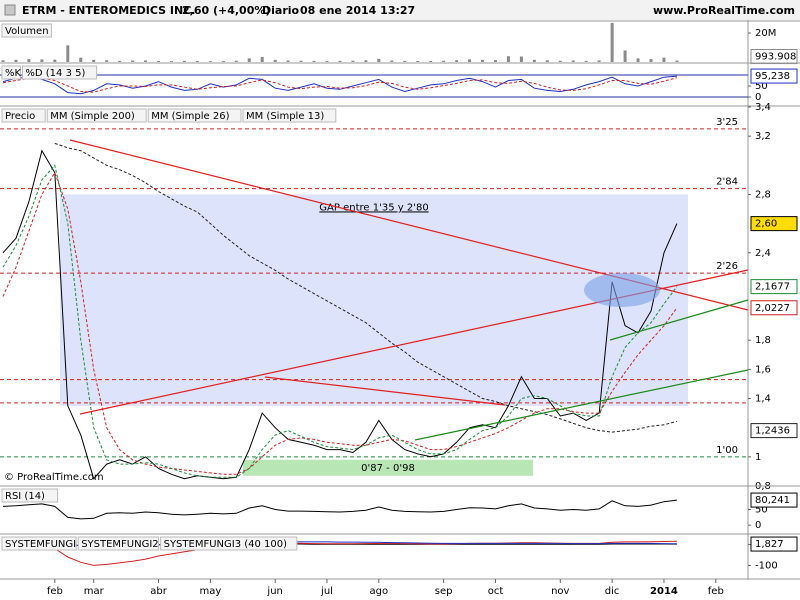 This screenshot has width=800, height=600. What do you see at coordinates (92, 116) in the screenshot?
I see `legend-label: MM (Simple 200)` at bounding box center [92, 116].